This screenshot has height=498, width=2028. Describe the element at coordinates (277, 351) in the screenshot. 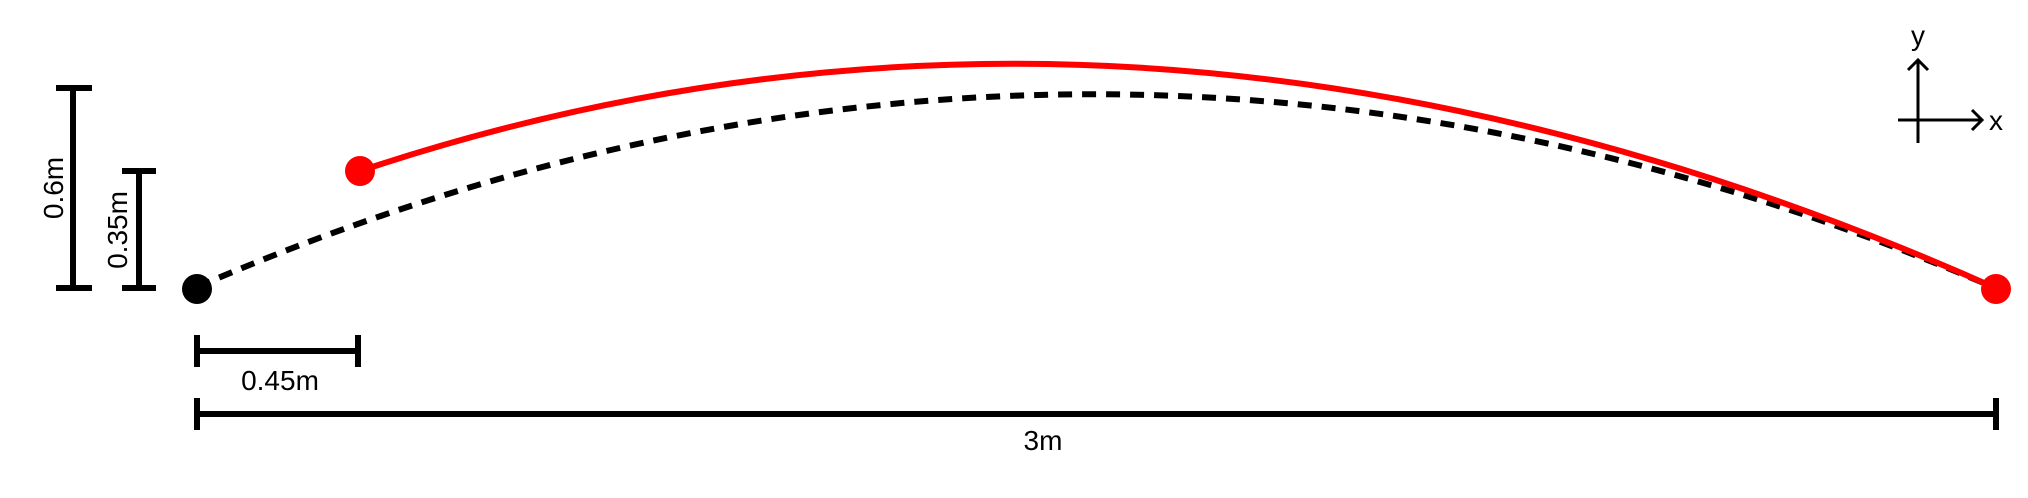

I see `dimension-start-offset` at that location.